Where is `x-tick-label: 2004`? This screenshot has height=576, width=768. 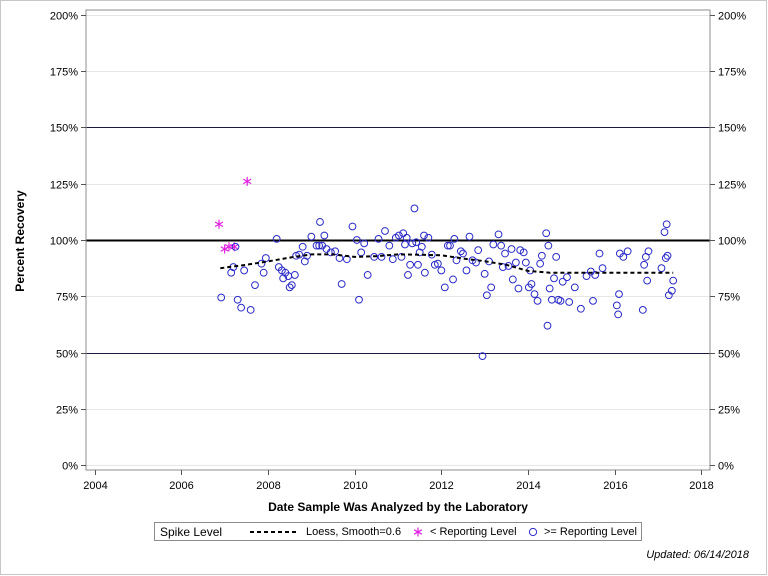
x-tick-label: 2004 is located at coordinates (95, 486).